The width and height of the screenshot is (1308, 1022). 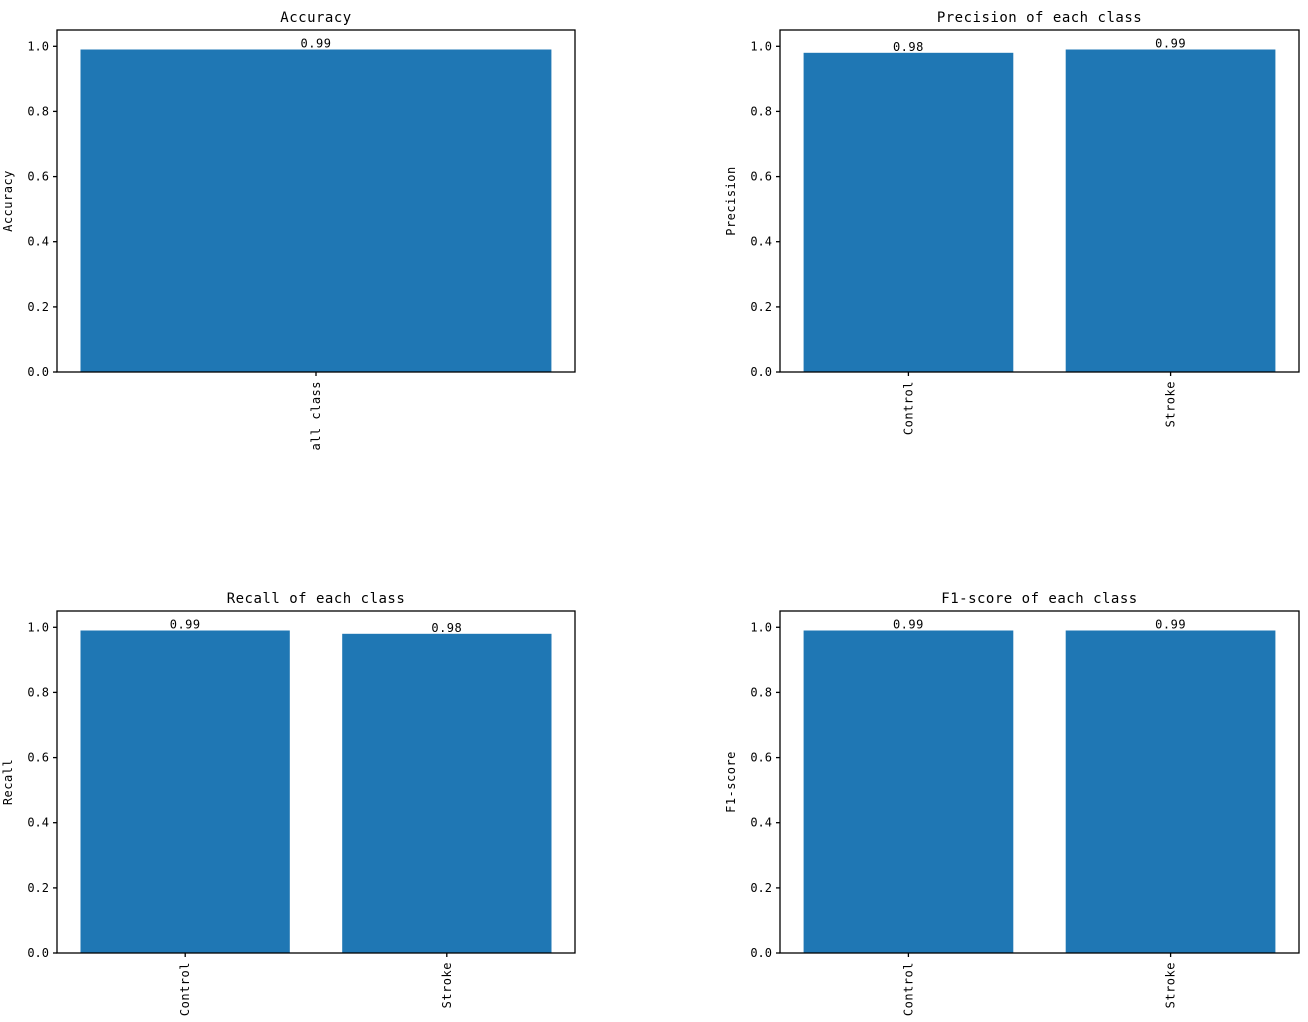 I want to click on x-tick-label: all class, so click(x=316, y=416).